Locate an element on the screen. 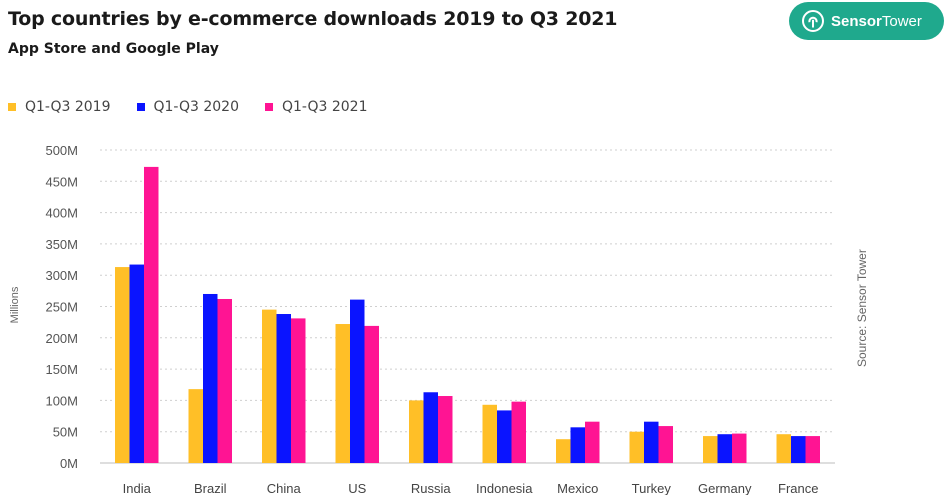 This screenshot has width=949, height=495. sensortower-logo: SensorTower is located at coordinates (866, 21).